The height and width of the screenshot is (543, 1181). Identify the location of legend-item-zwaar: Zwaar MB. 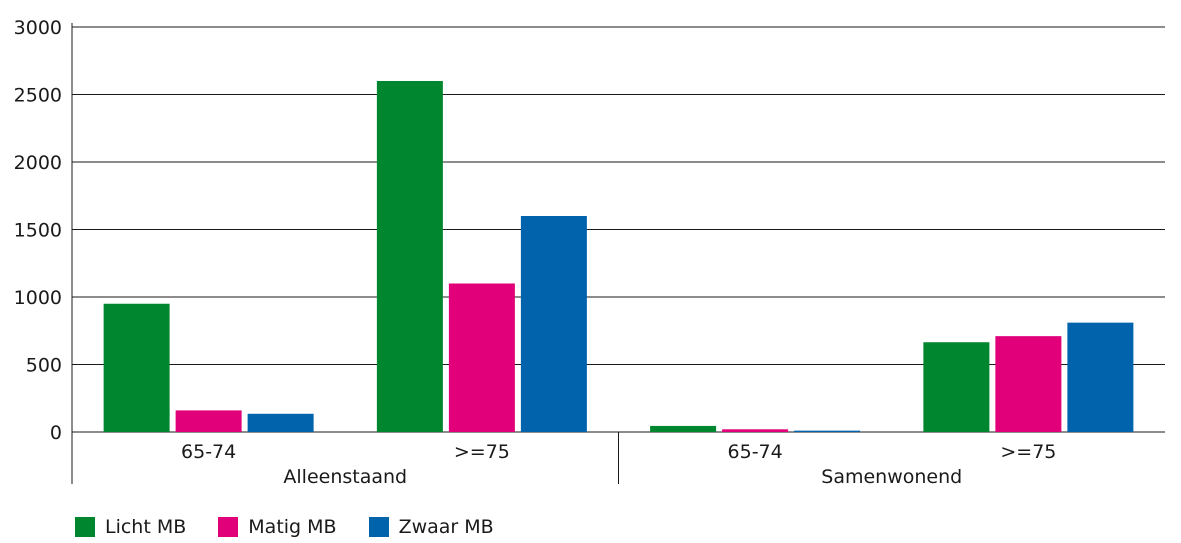
(431, 527).